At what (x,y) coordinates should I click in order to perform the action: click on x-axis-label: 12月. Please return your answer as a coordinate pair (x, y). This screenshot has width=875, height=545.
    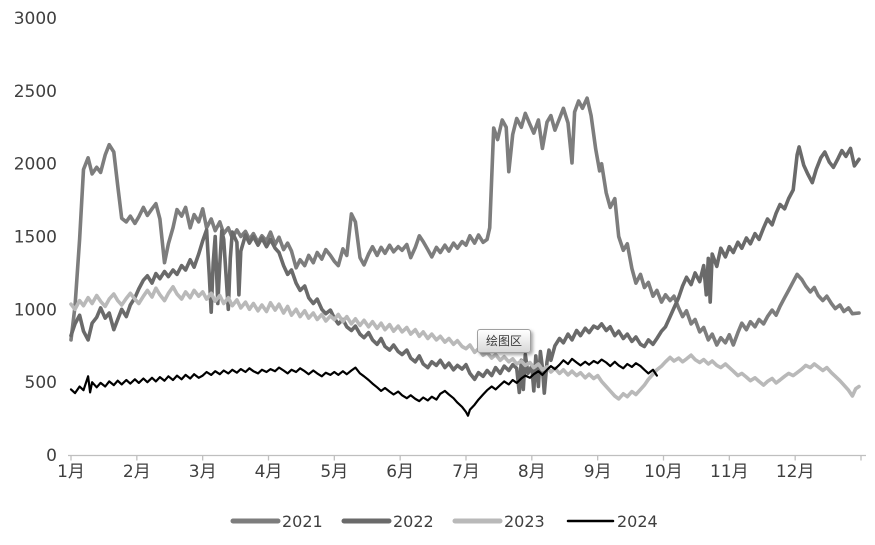
    Looking at the image, I should click on (795, 472).